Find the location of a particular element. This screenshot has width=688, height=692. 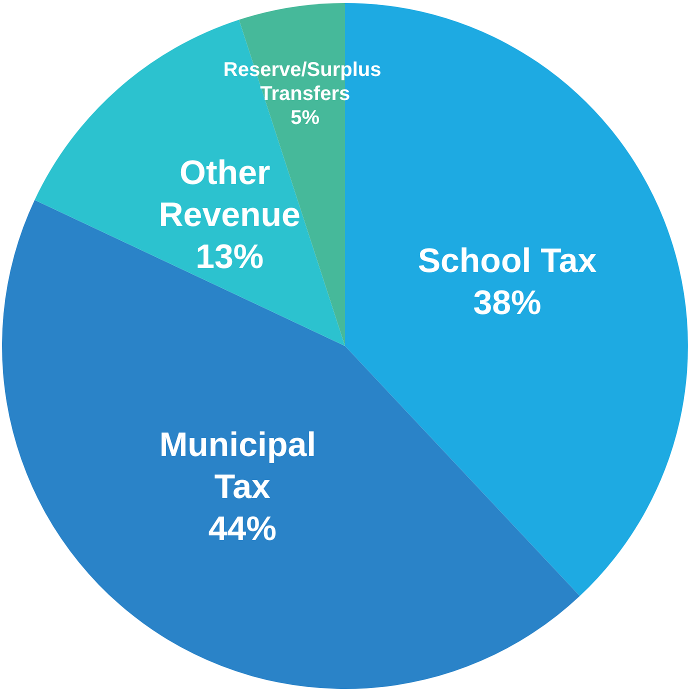

data-label: 5% is located at coordinates (305, 118).